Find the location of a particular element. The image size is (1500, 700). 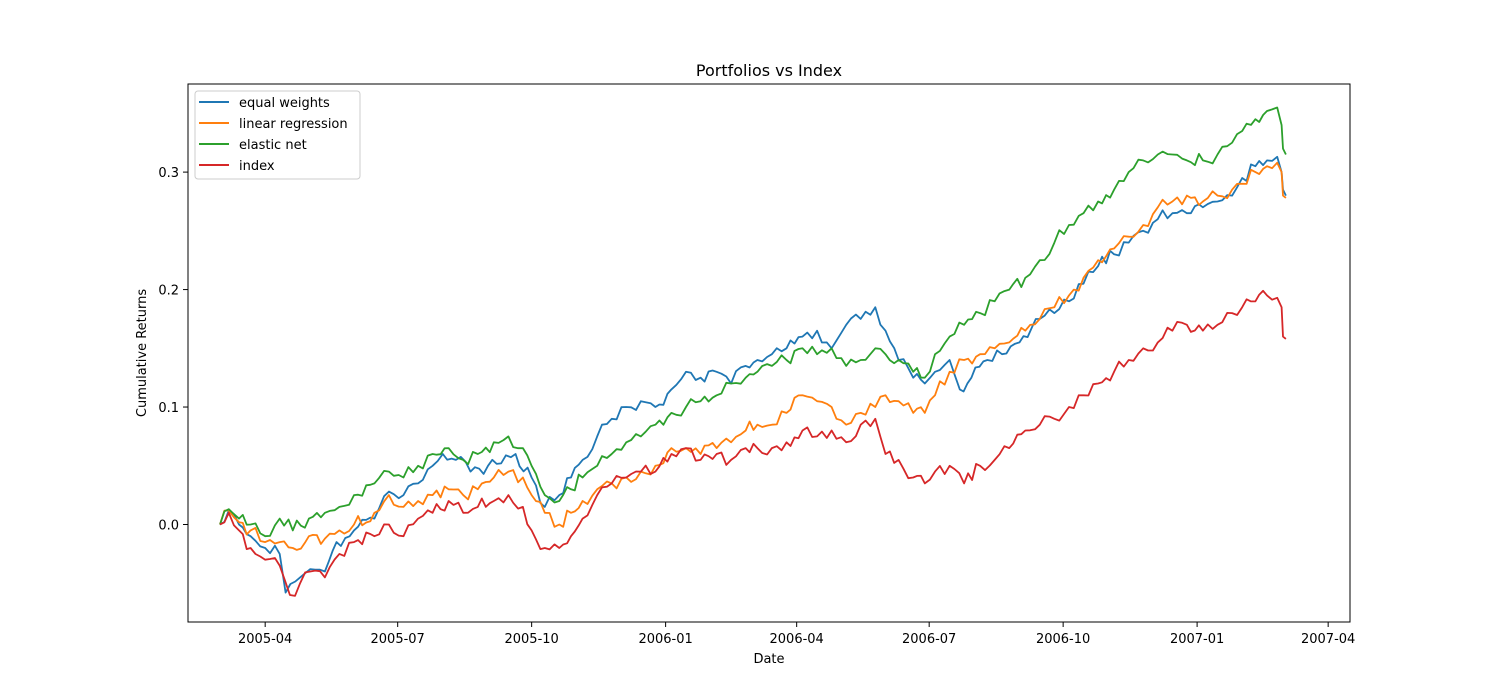

x-tick-label: 2006-01 is located at coordinates (665, 639).